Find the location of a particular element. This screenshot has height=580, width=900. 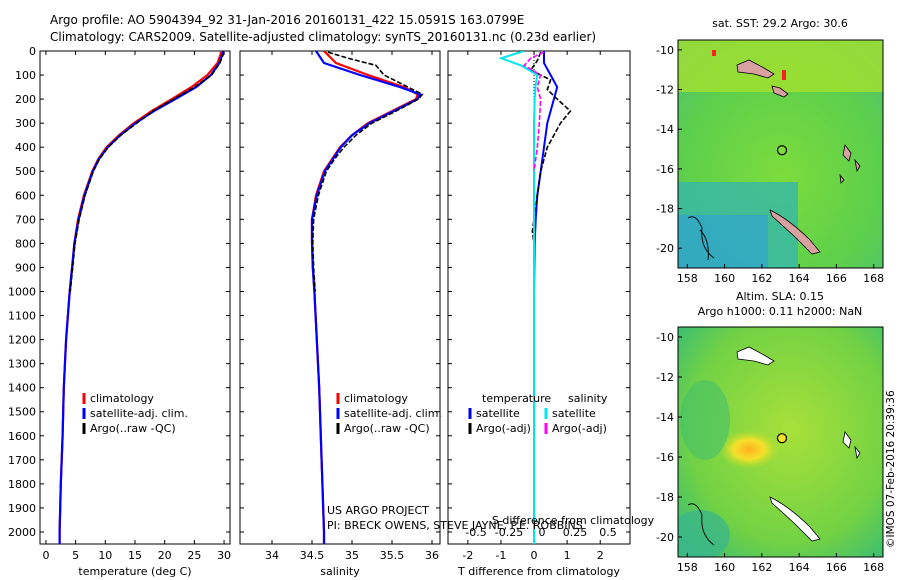

map-x-tick-label: 164 is located at coordinates (799, 278).